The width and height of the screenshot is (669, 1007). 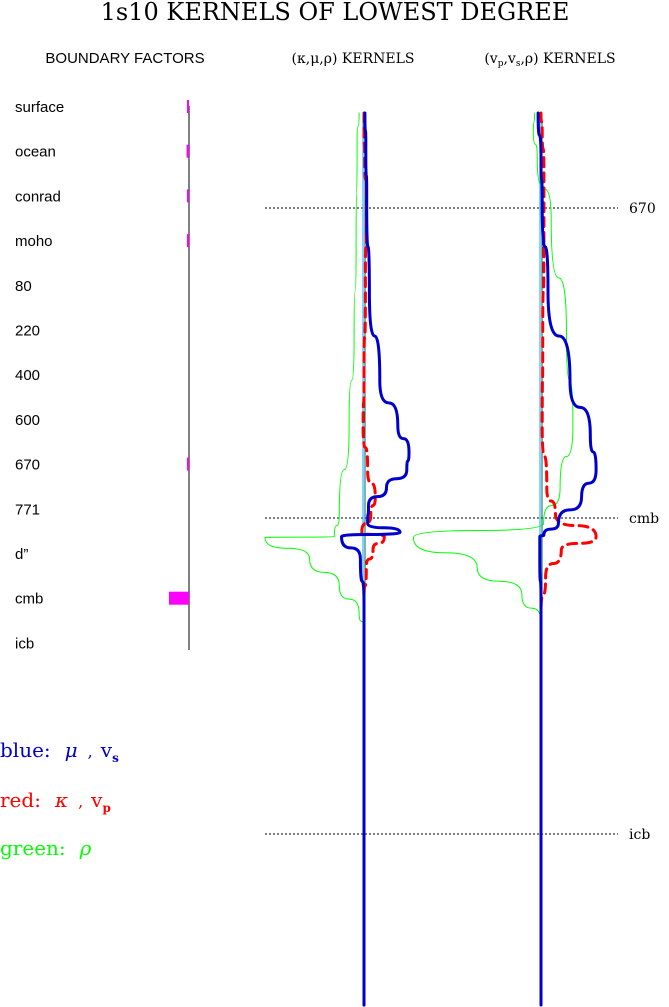 What do you see at coordinates (61, 800) in the screenshot?
I see `legend-symbol: κ` at bounding box center [61, 800].